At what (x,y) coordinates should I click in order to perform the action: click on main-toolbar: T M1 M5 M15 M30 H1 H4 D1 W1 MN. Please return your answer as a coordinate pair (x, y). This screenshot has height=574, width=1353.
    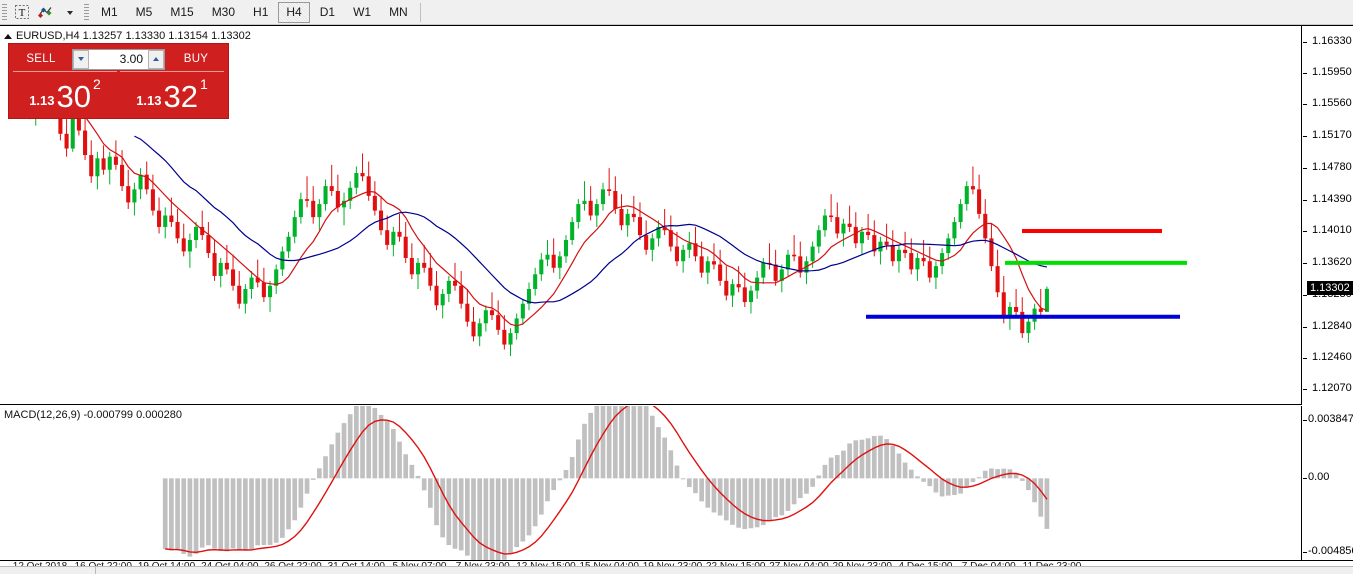
    Looking at the image, I should click on (676, 12).